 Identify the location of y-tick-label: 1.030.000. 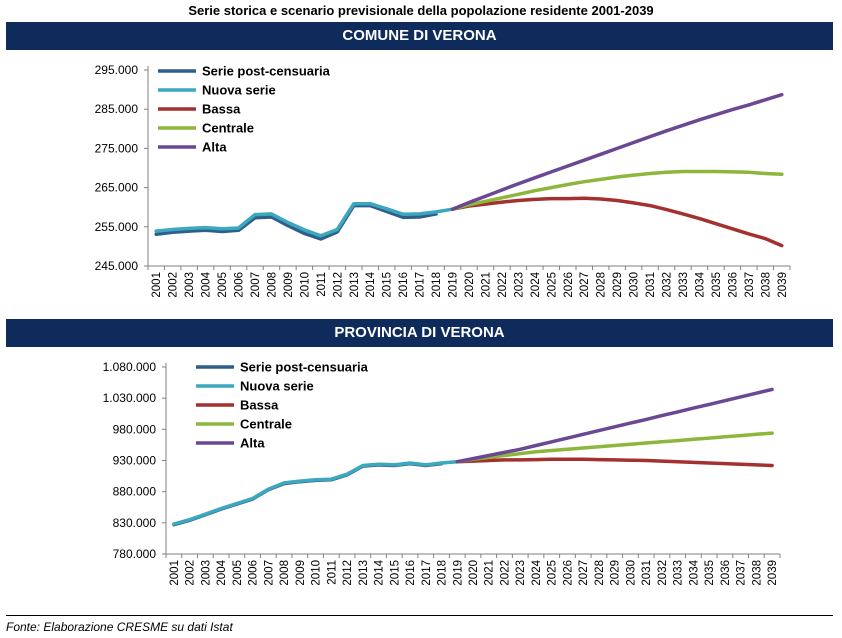
(130, 398).